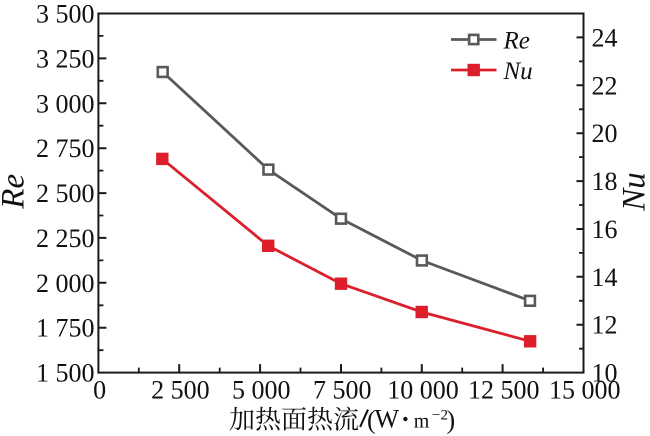 This screenshot has height=436, width=650. I want to click on svg-text: 12 500, so click(504, 389).